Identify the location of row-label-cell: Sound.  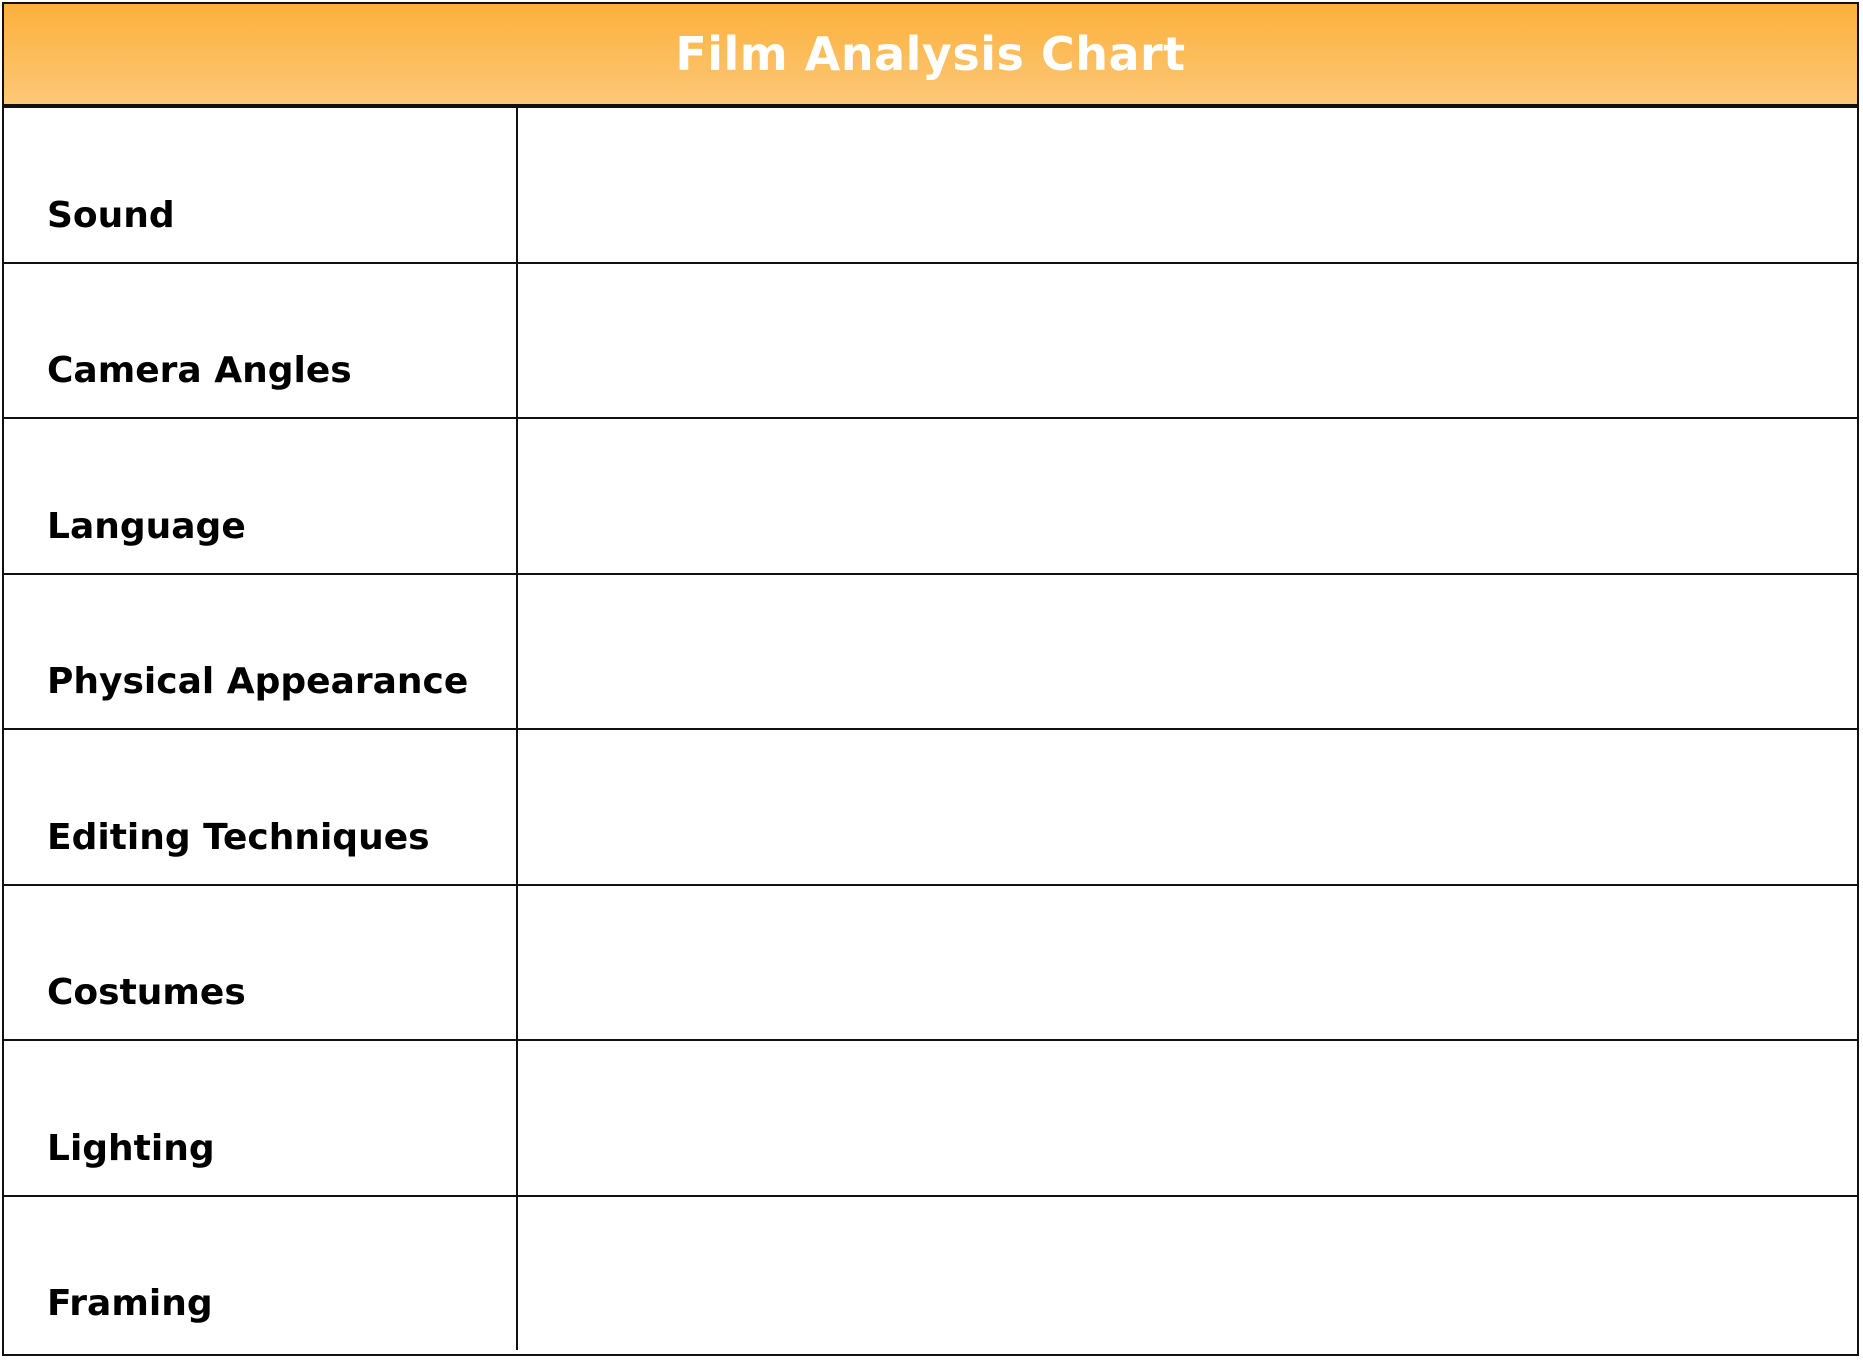
(261, 185).